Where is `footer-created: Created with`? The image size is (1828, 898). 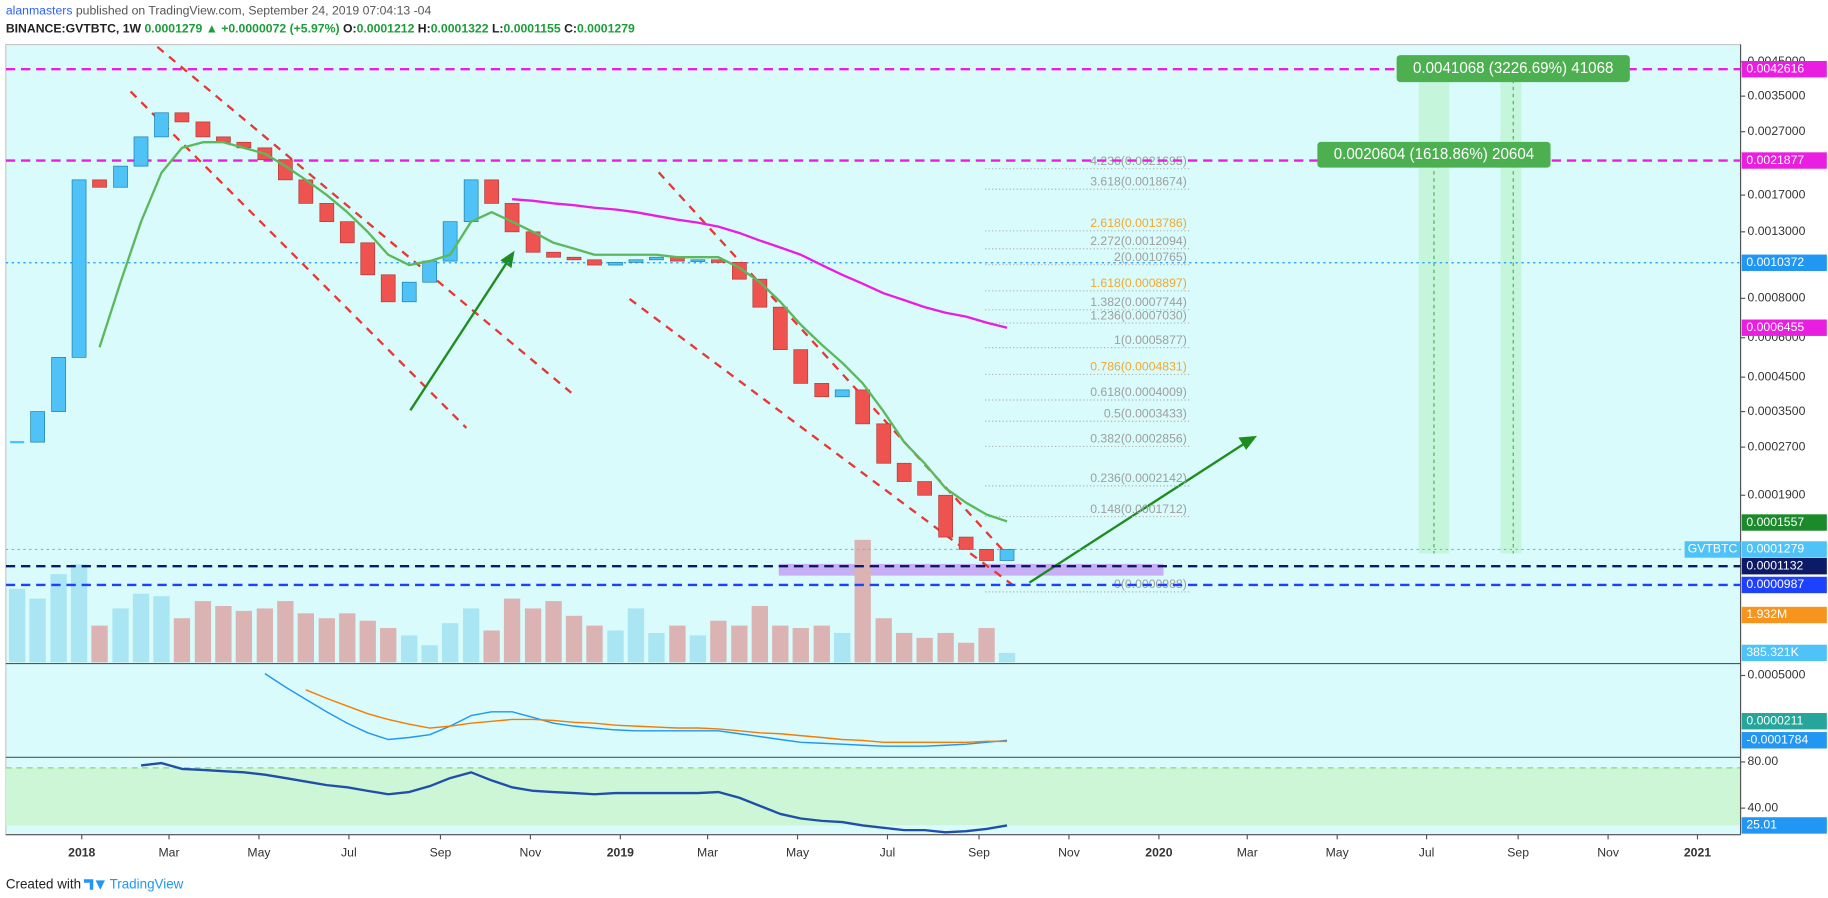
footer-created: Created with is located at coordinates (43, 884).